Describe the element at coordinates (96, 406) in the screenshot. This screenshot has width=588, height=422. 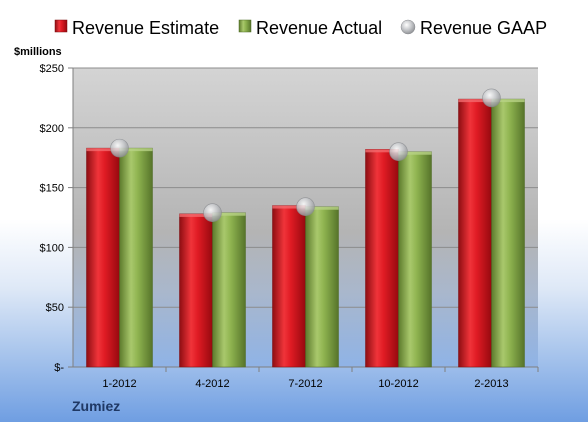
I see `company-name: Zumiez` at that location.